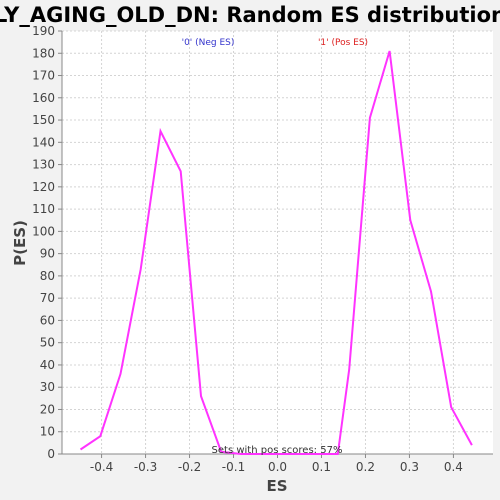  What do you see at coordinates (43, 76) in the screenshot?
I see `y-tick-label: 170` at bounding box center [43, 76].